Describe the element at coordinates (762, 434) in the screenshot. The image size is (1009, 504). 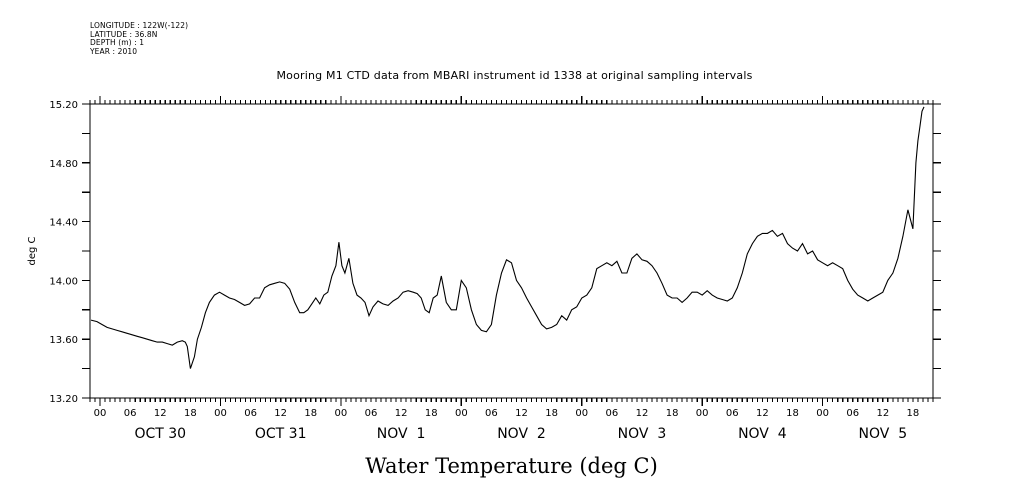
I see `x-day-label: NOV 4` at that location.